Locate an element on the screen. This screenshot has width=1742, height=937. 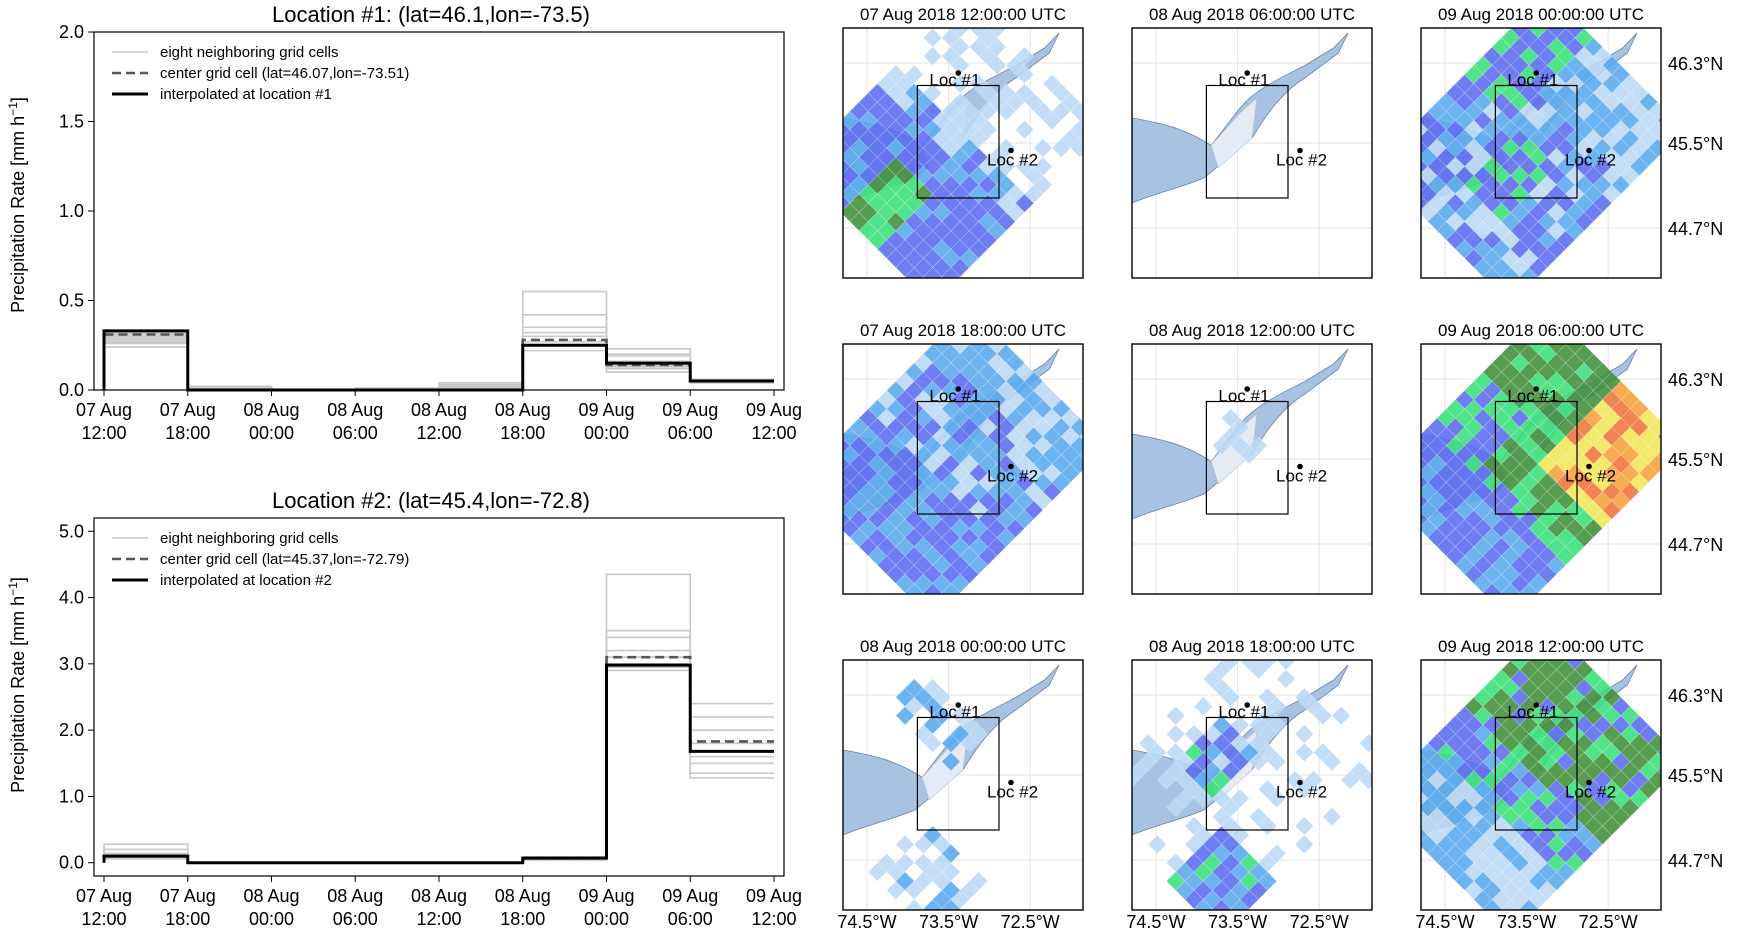
y-tick-label: 0.0 is located at coordinates (71, 863).